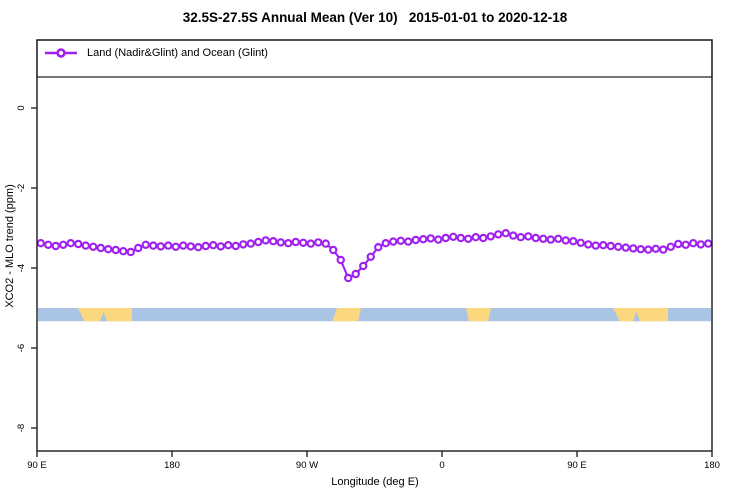 The height and width of the screenshot is (500, 750). I want to click on y-tick-label: -4, so click(21, 268).